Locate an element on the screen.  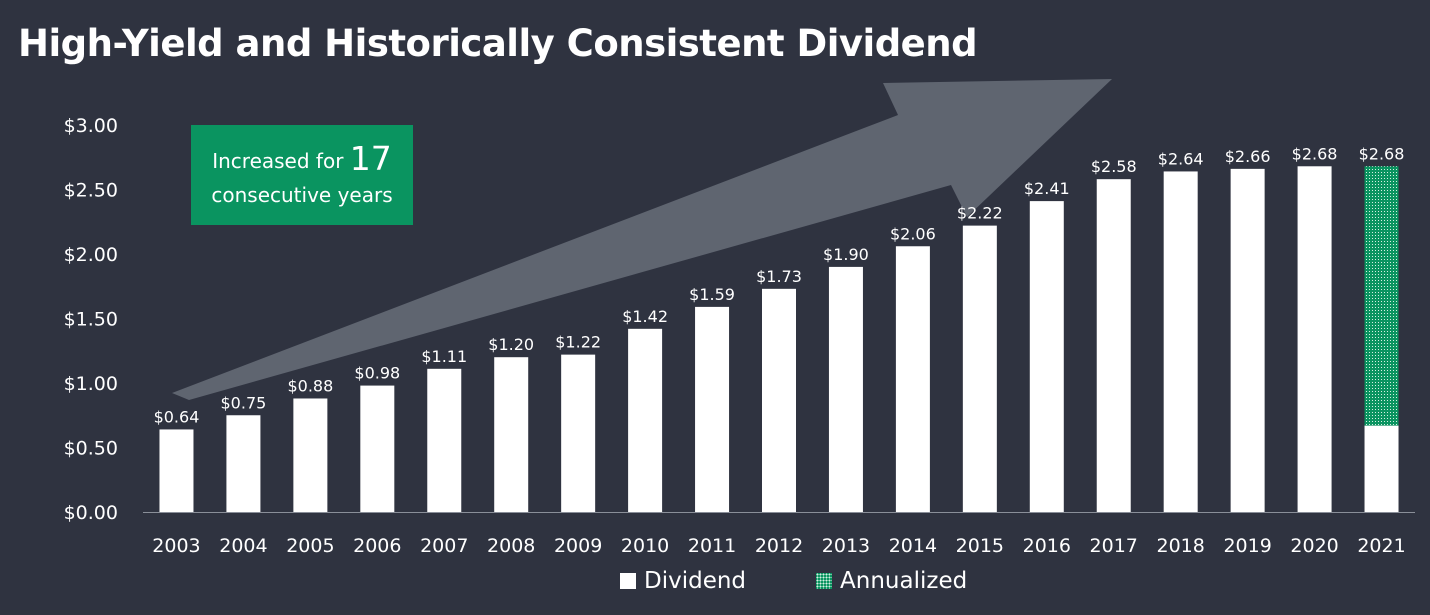
data-label-2012: $1.73 is located at coordinates (779, 276).